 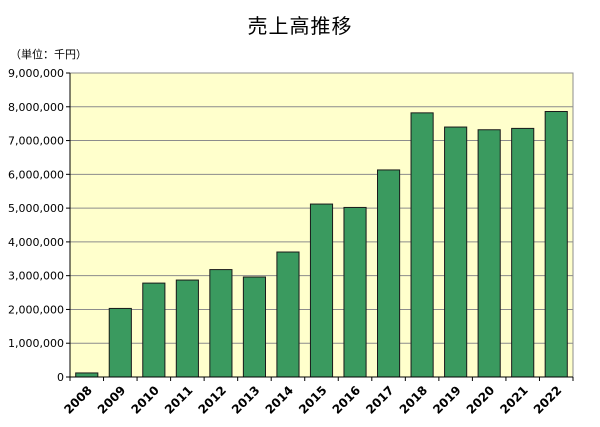 I want to click on y-tick-label: 3,000,000, so click(x=36, y=276).